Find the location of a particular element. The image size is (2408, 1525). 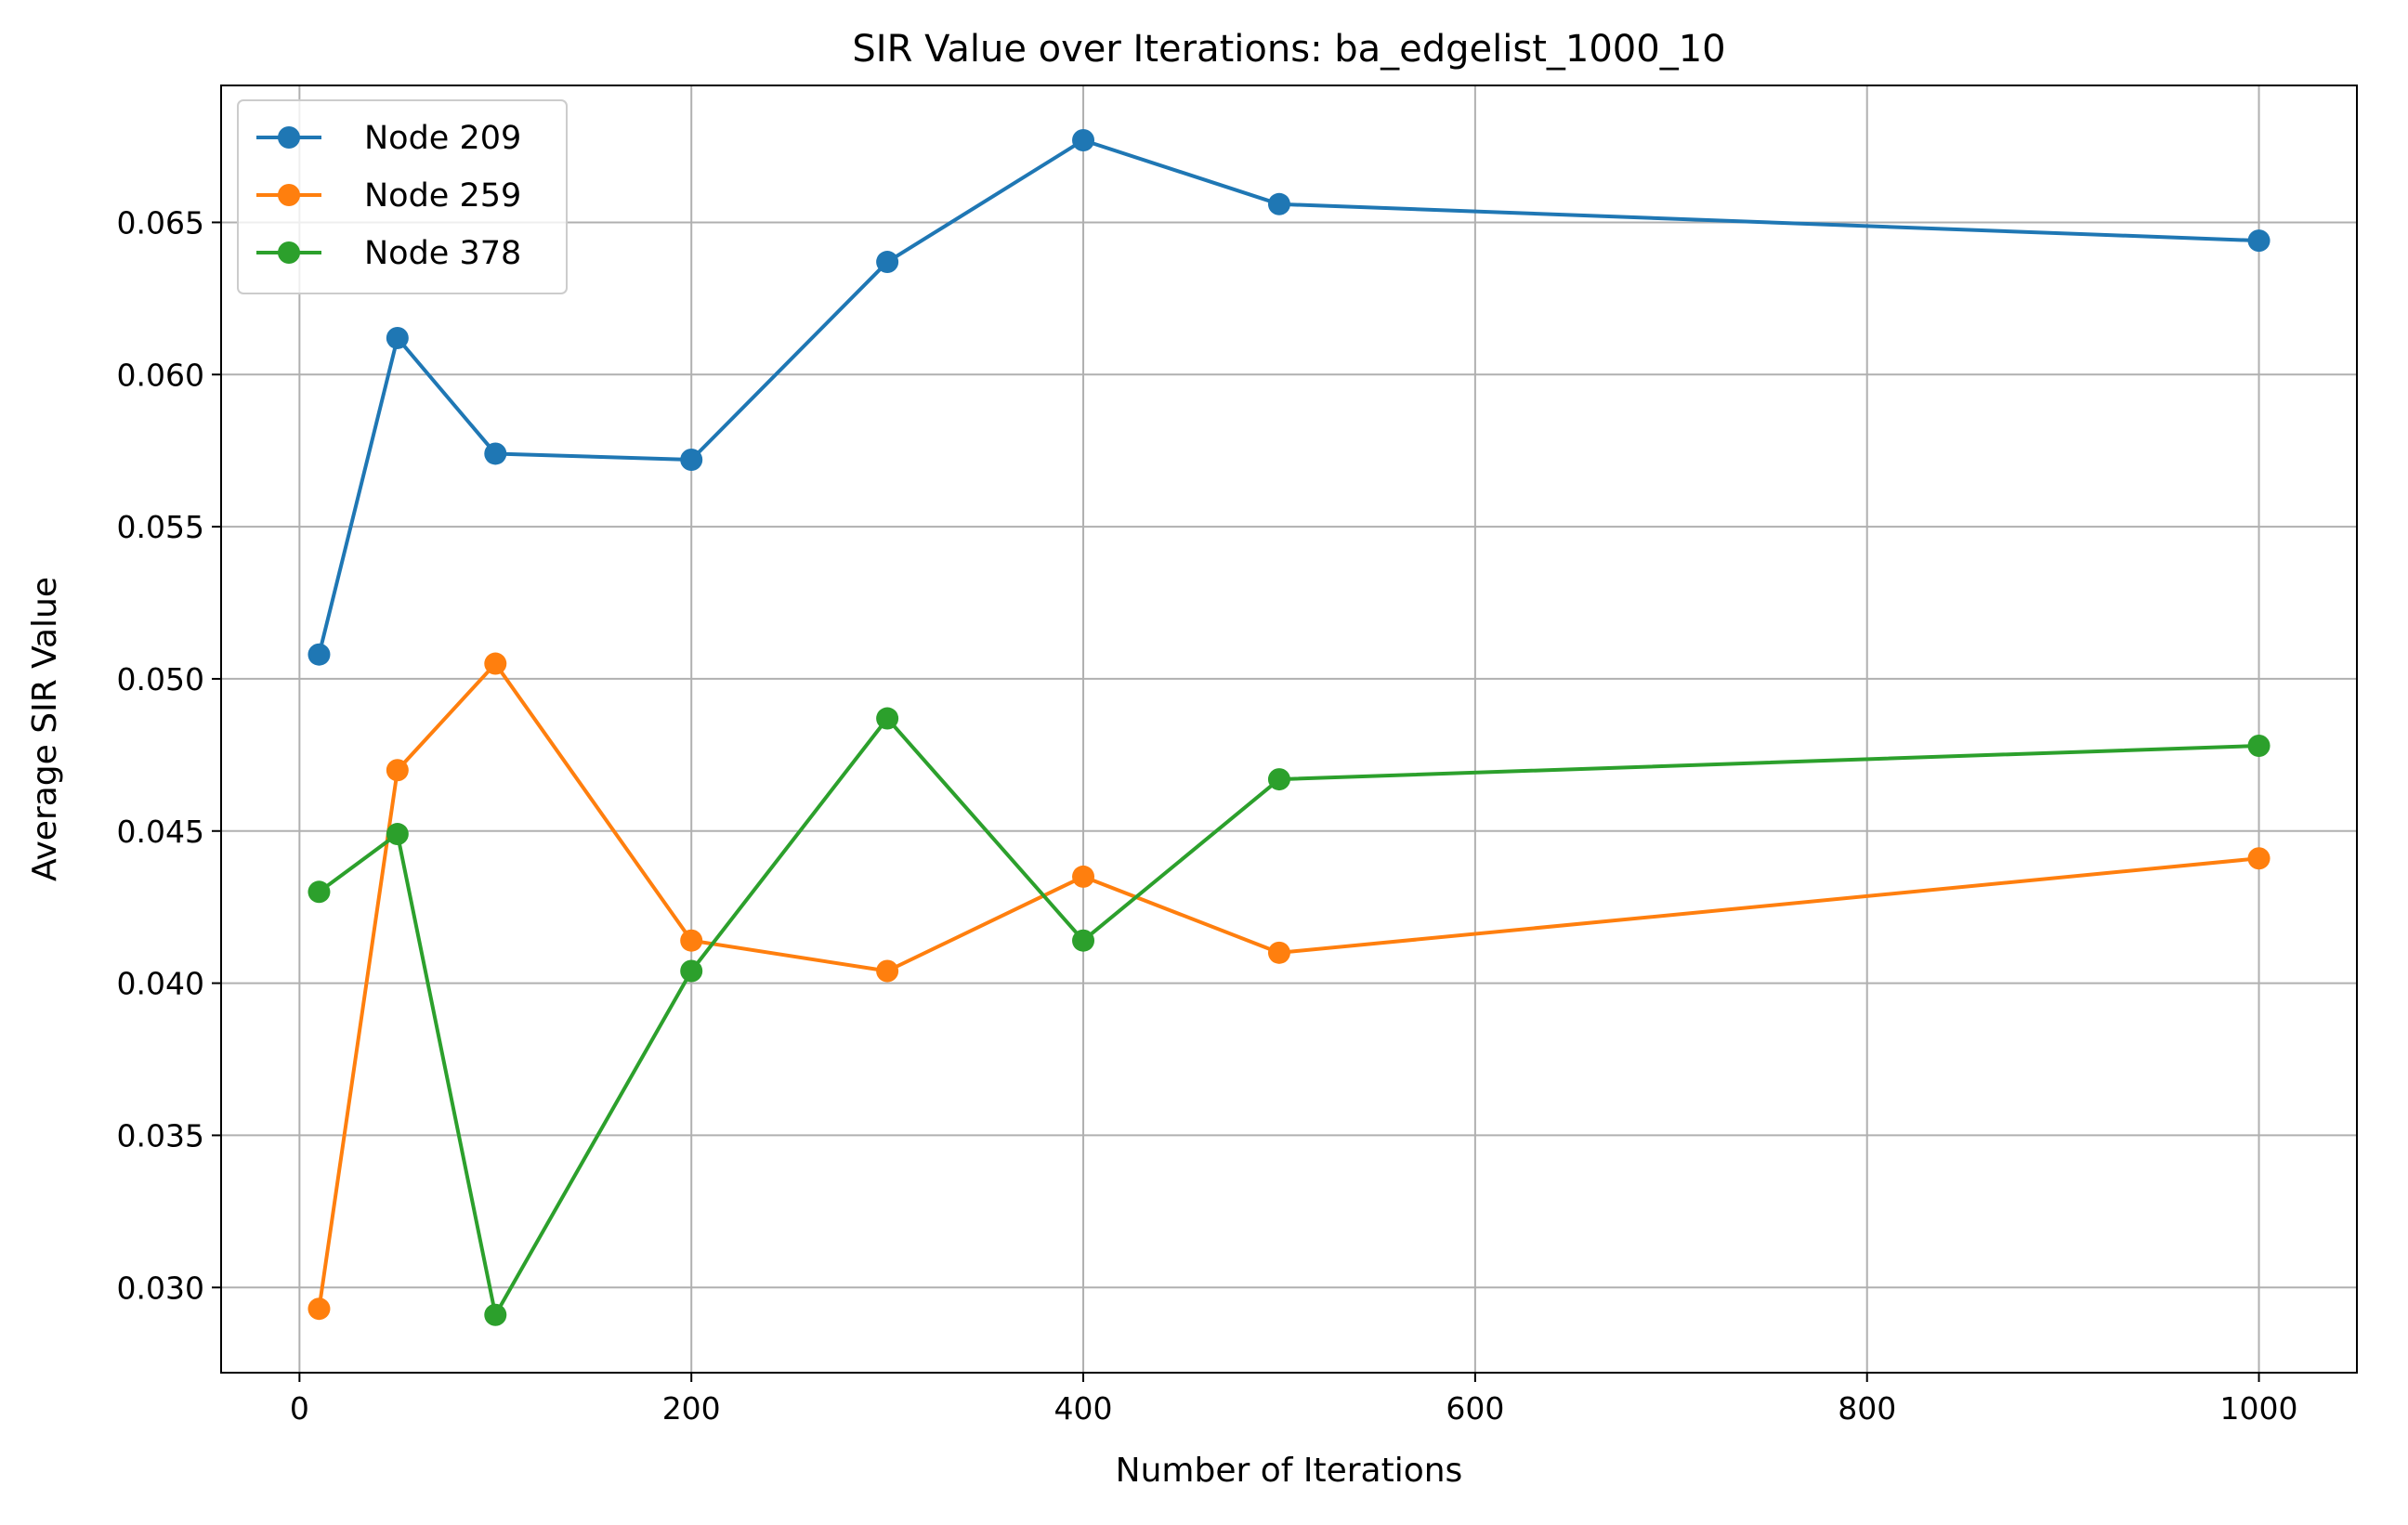

x-tick-label: 0 is located at coordinates (299, 1408).